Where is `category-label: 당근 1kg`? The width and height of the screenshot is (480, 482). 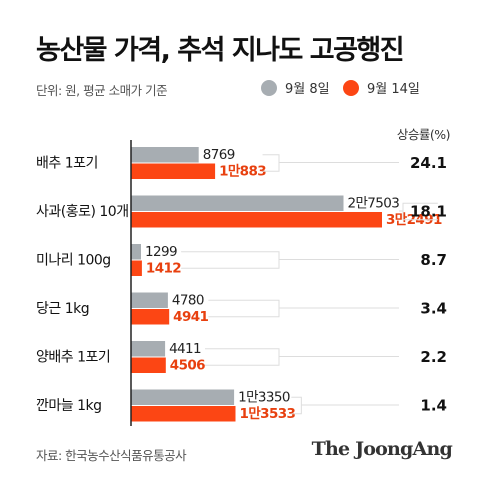 category-label: 당근 1kg is located at coordinates (62, 309).